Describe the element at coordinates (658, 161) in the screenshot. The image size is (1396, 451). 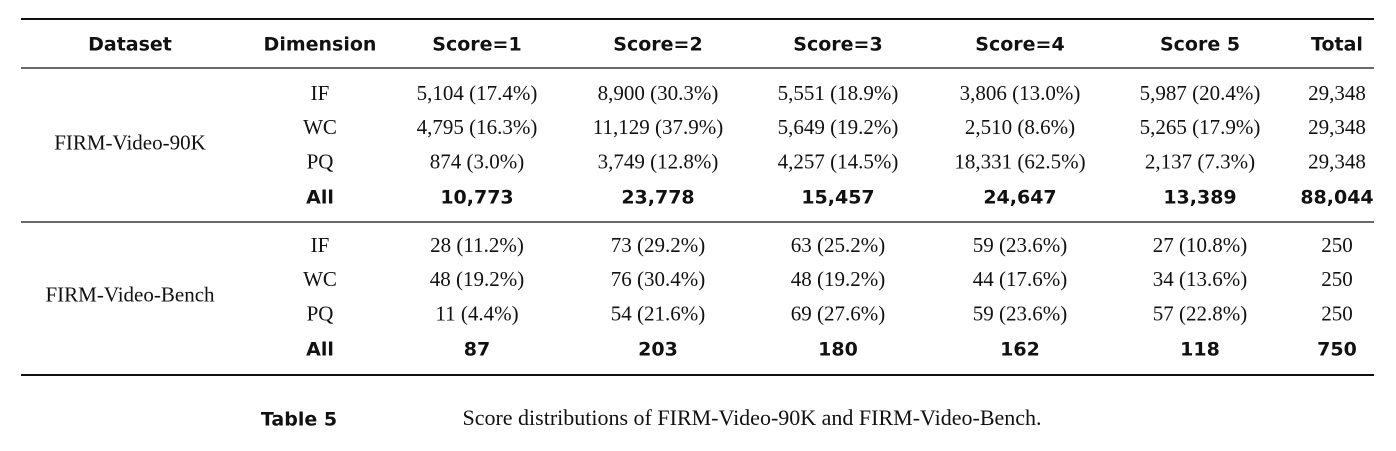
I see `cell: 3,749 (12.8%)` at that location.